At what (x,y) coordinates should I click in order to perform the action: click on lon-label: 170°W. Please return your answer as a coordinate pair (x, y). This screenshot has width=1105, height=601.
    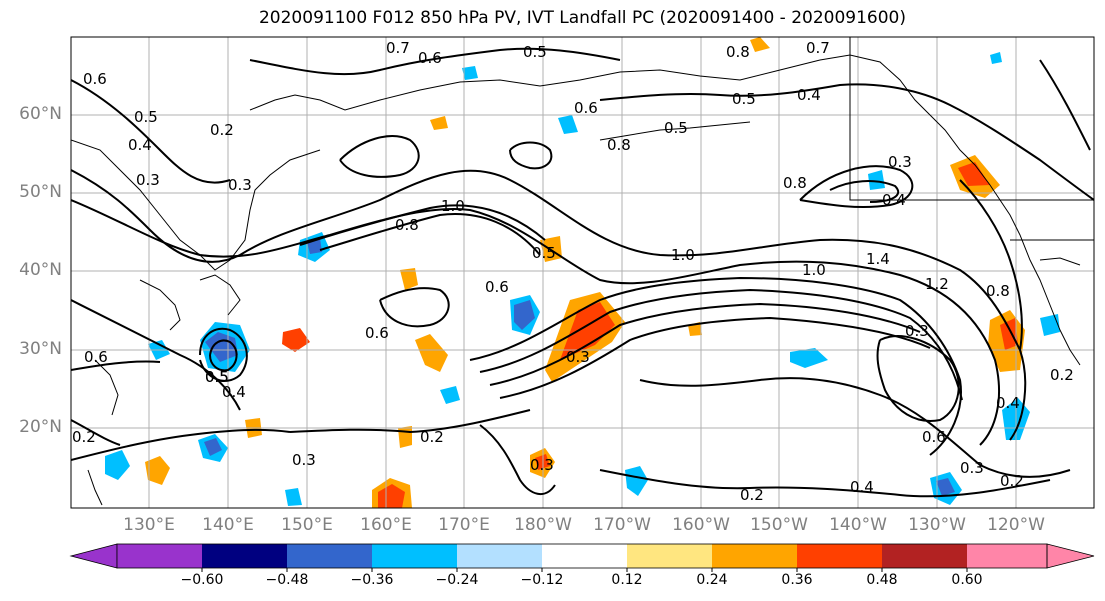
    Looking at the image, I should click on (622, 525).